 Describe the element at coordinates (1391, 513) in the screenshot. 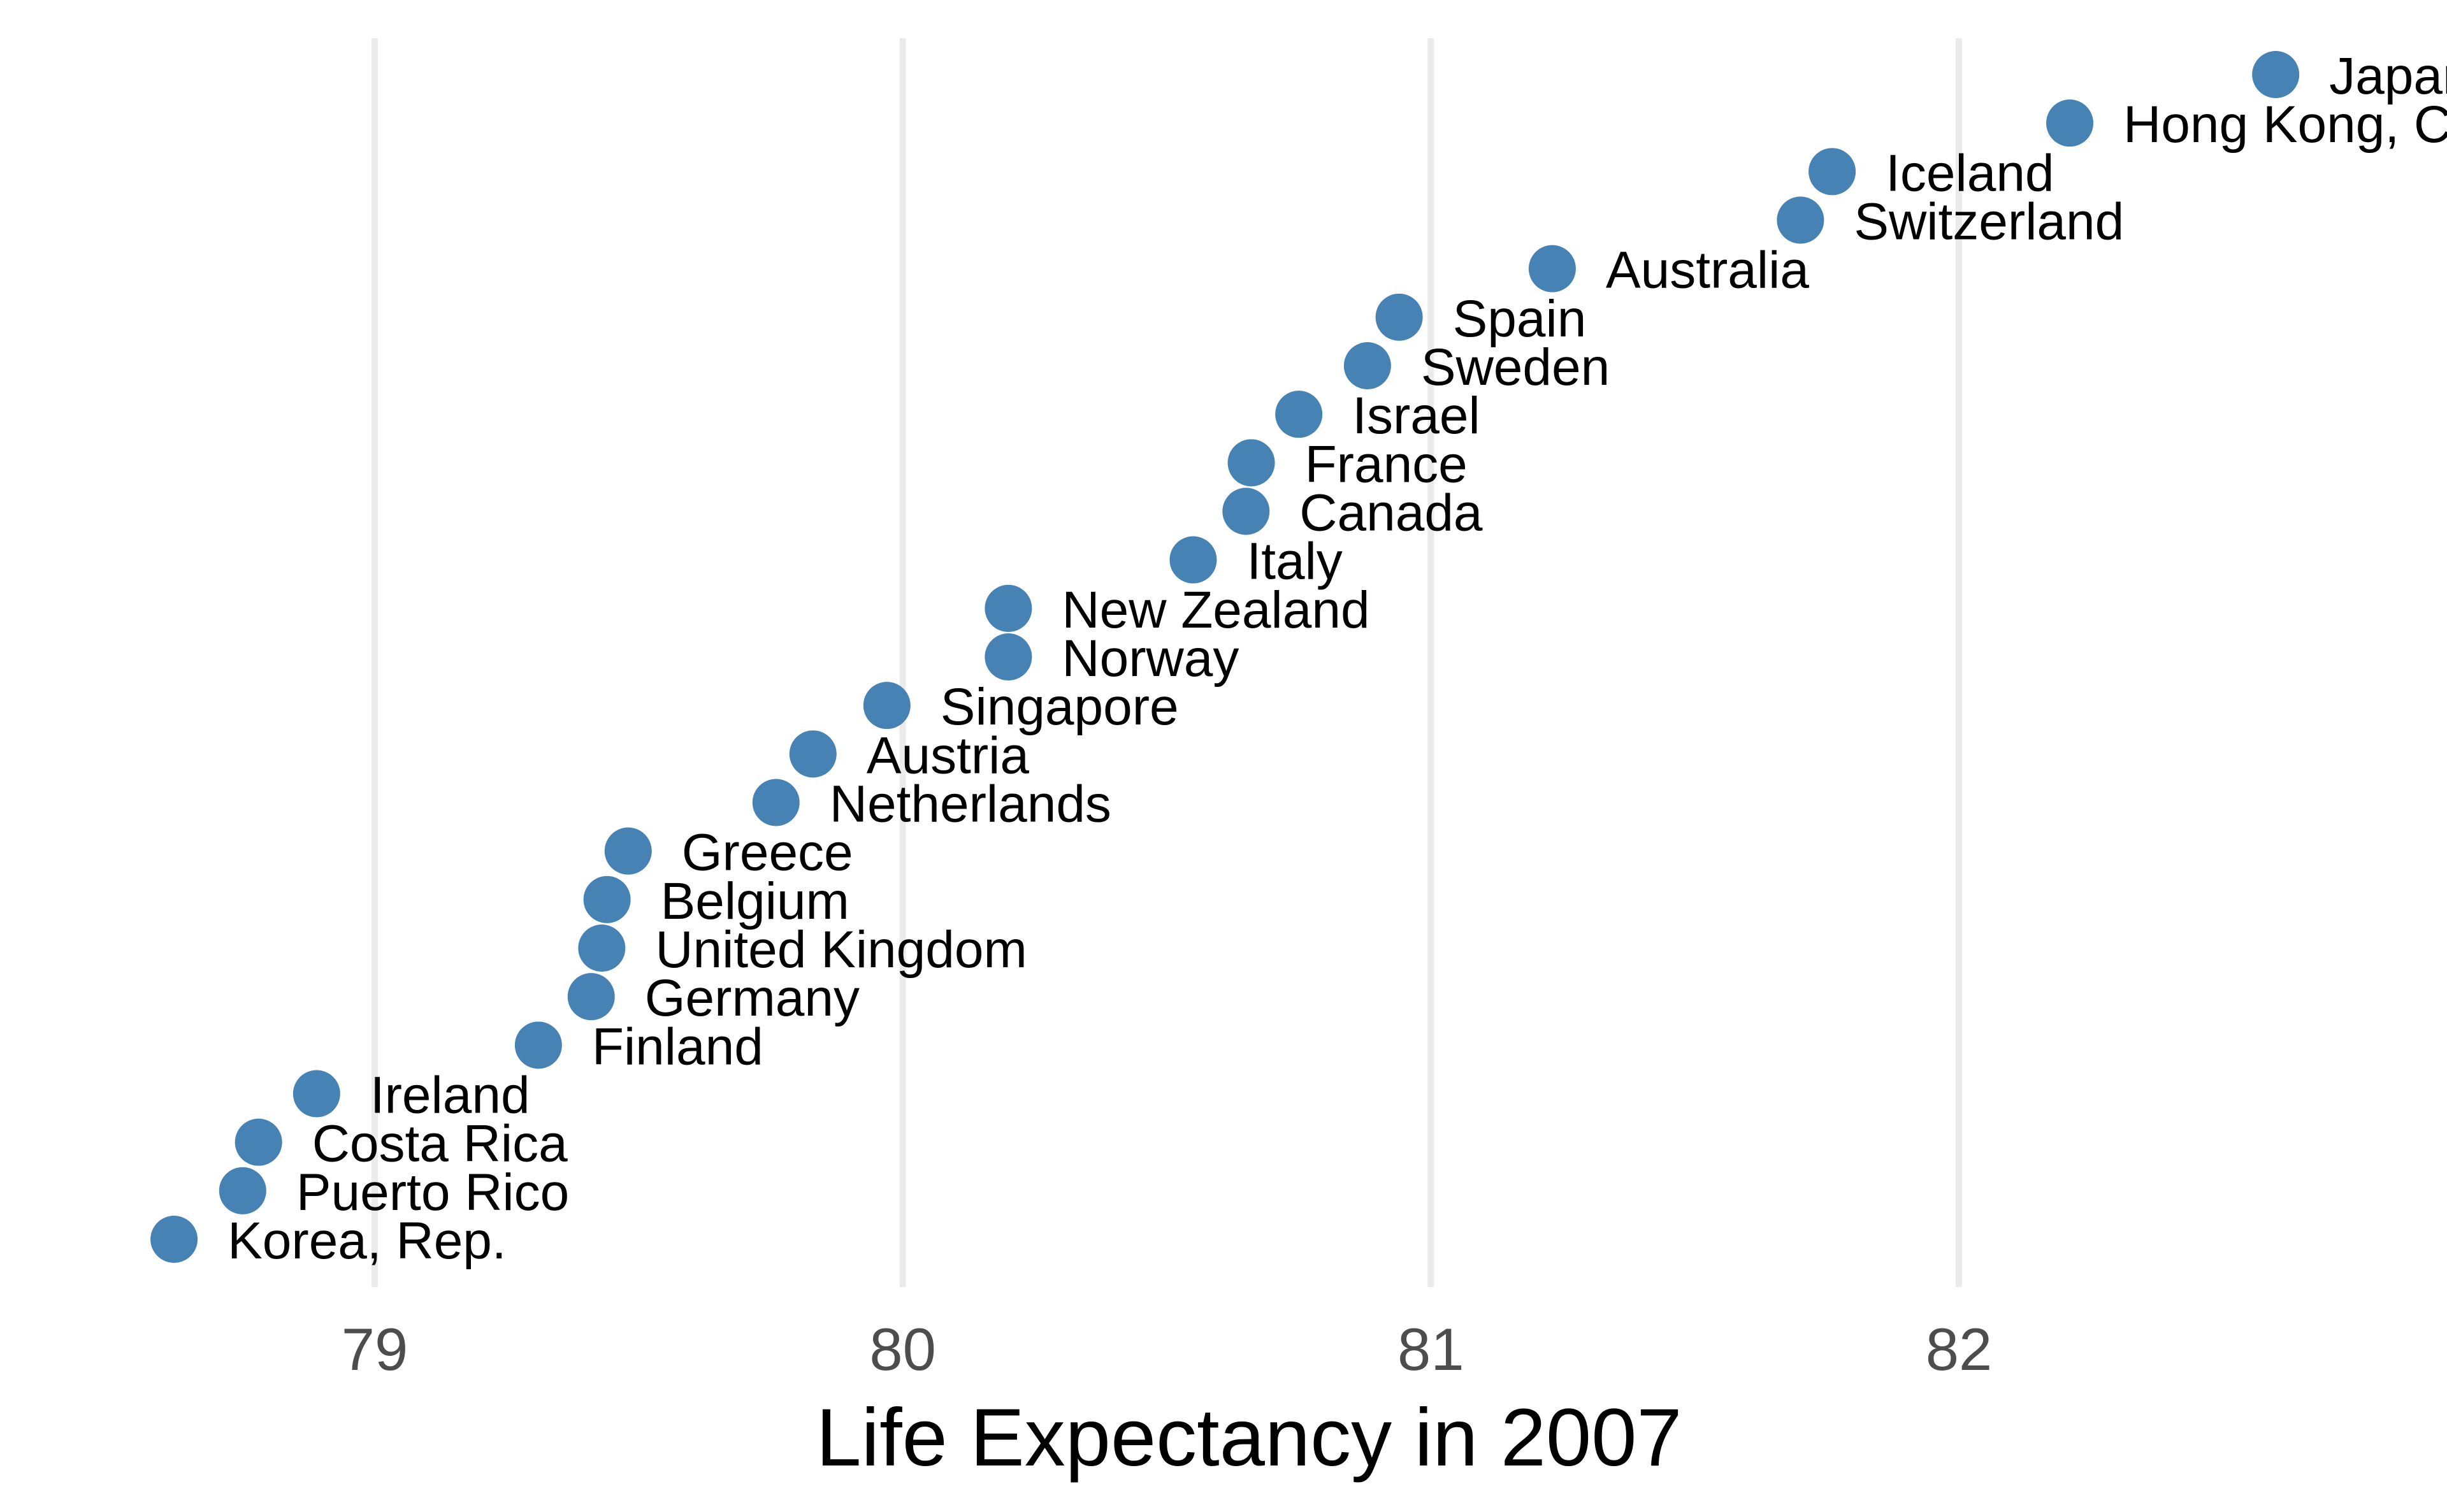

I see `point-label-canada: Canada` at that location.